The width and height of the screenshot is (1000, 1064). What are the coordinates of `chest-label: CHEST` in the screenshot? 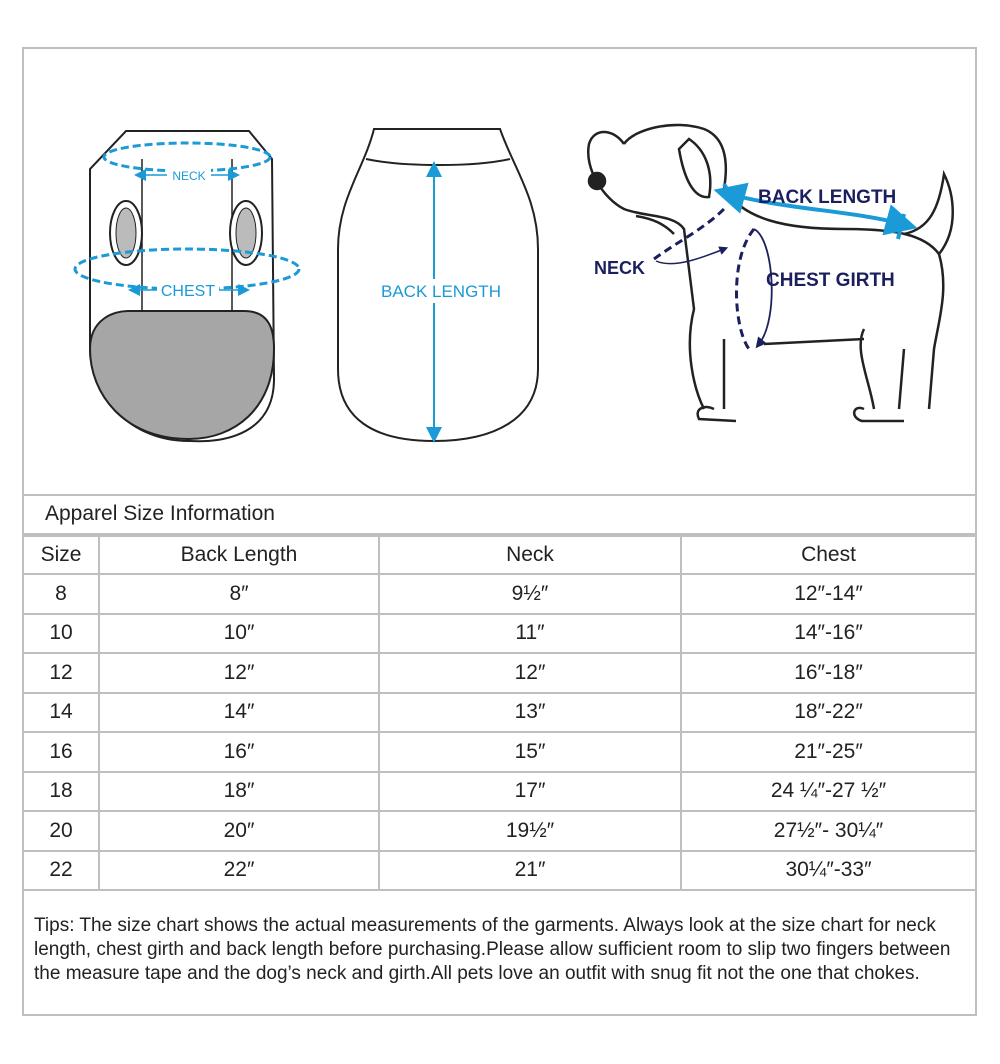 It's located at (188, 291).